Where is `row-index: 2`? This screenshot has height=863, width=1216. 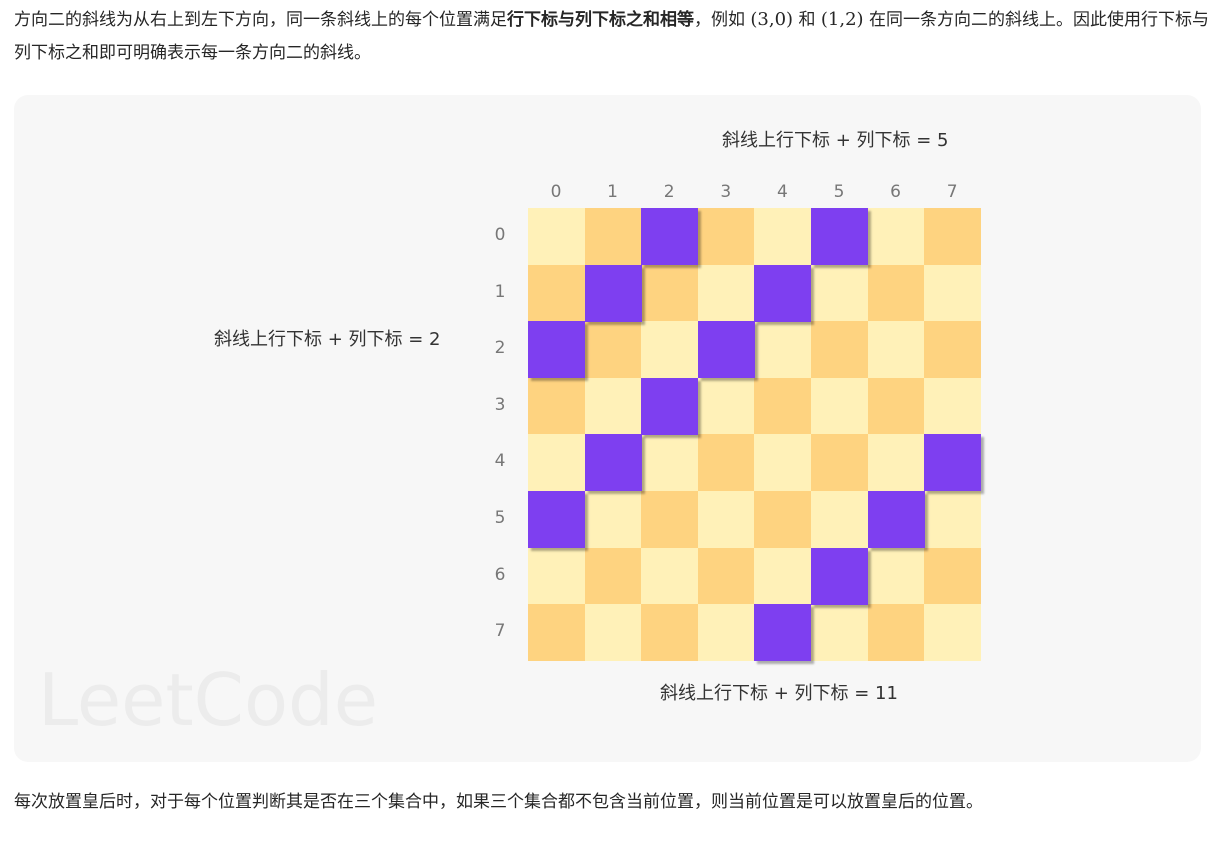
row-index: 2 is located at coordinates (500, 348).